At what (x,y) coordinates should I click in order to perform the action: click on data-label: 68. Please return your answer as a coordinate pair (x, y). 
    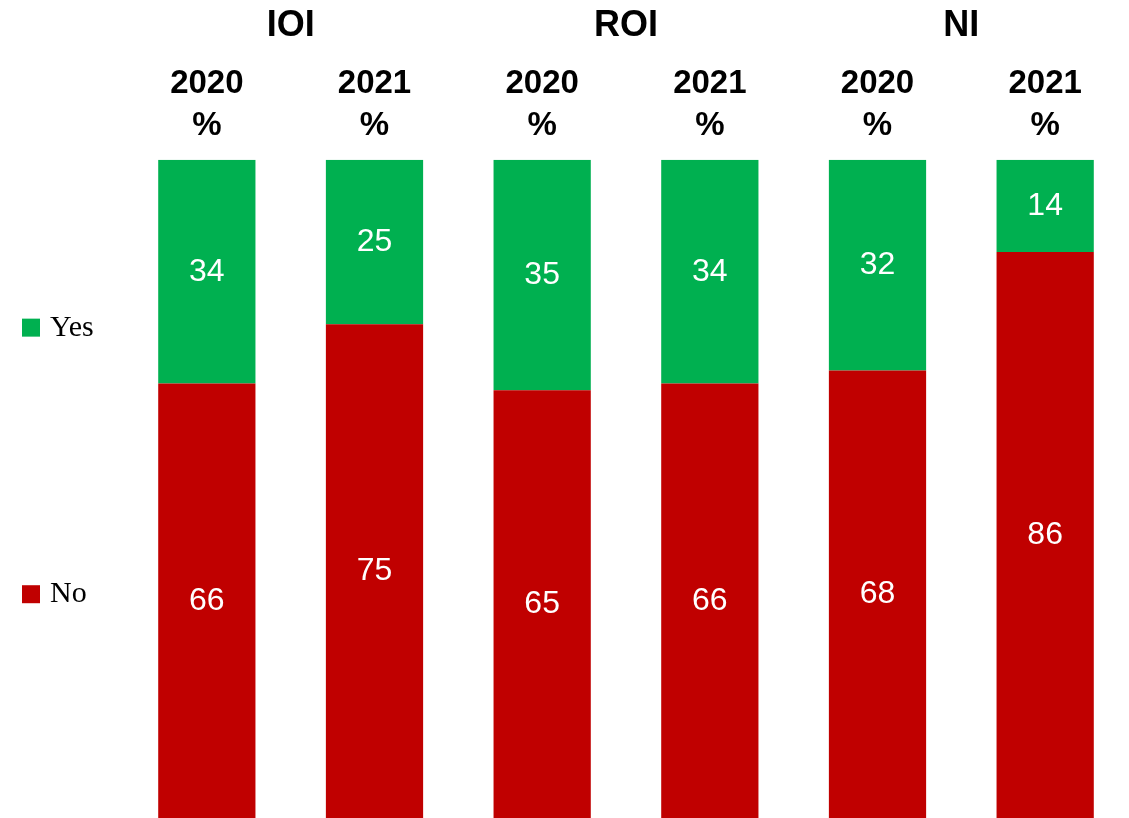
    Looking at the image, I should click on (877, 592).